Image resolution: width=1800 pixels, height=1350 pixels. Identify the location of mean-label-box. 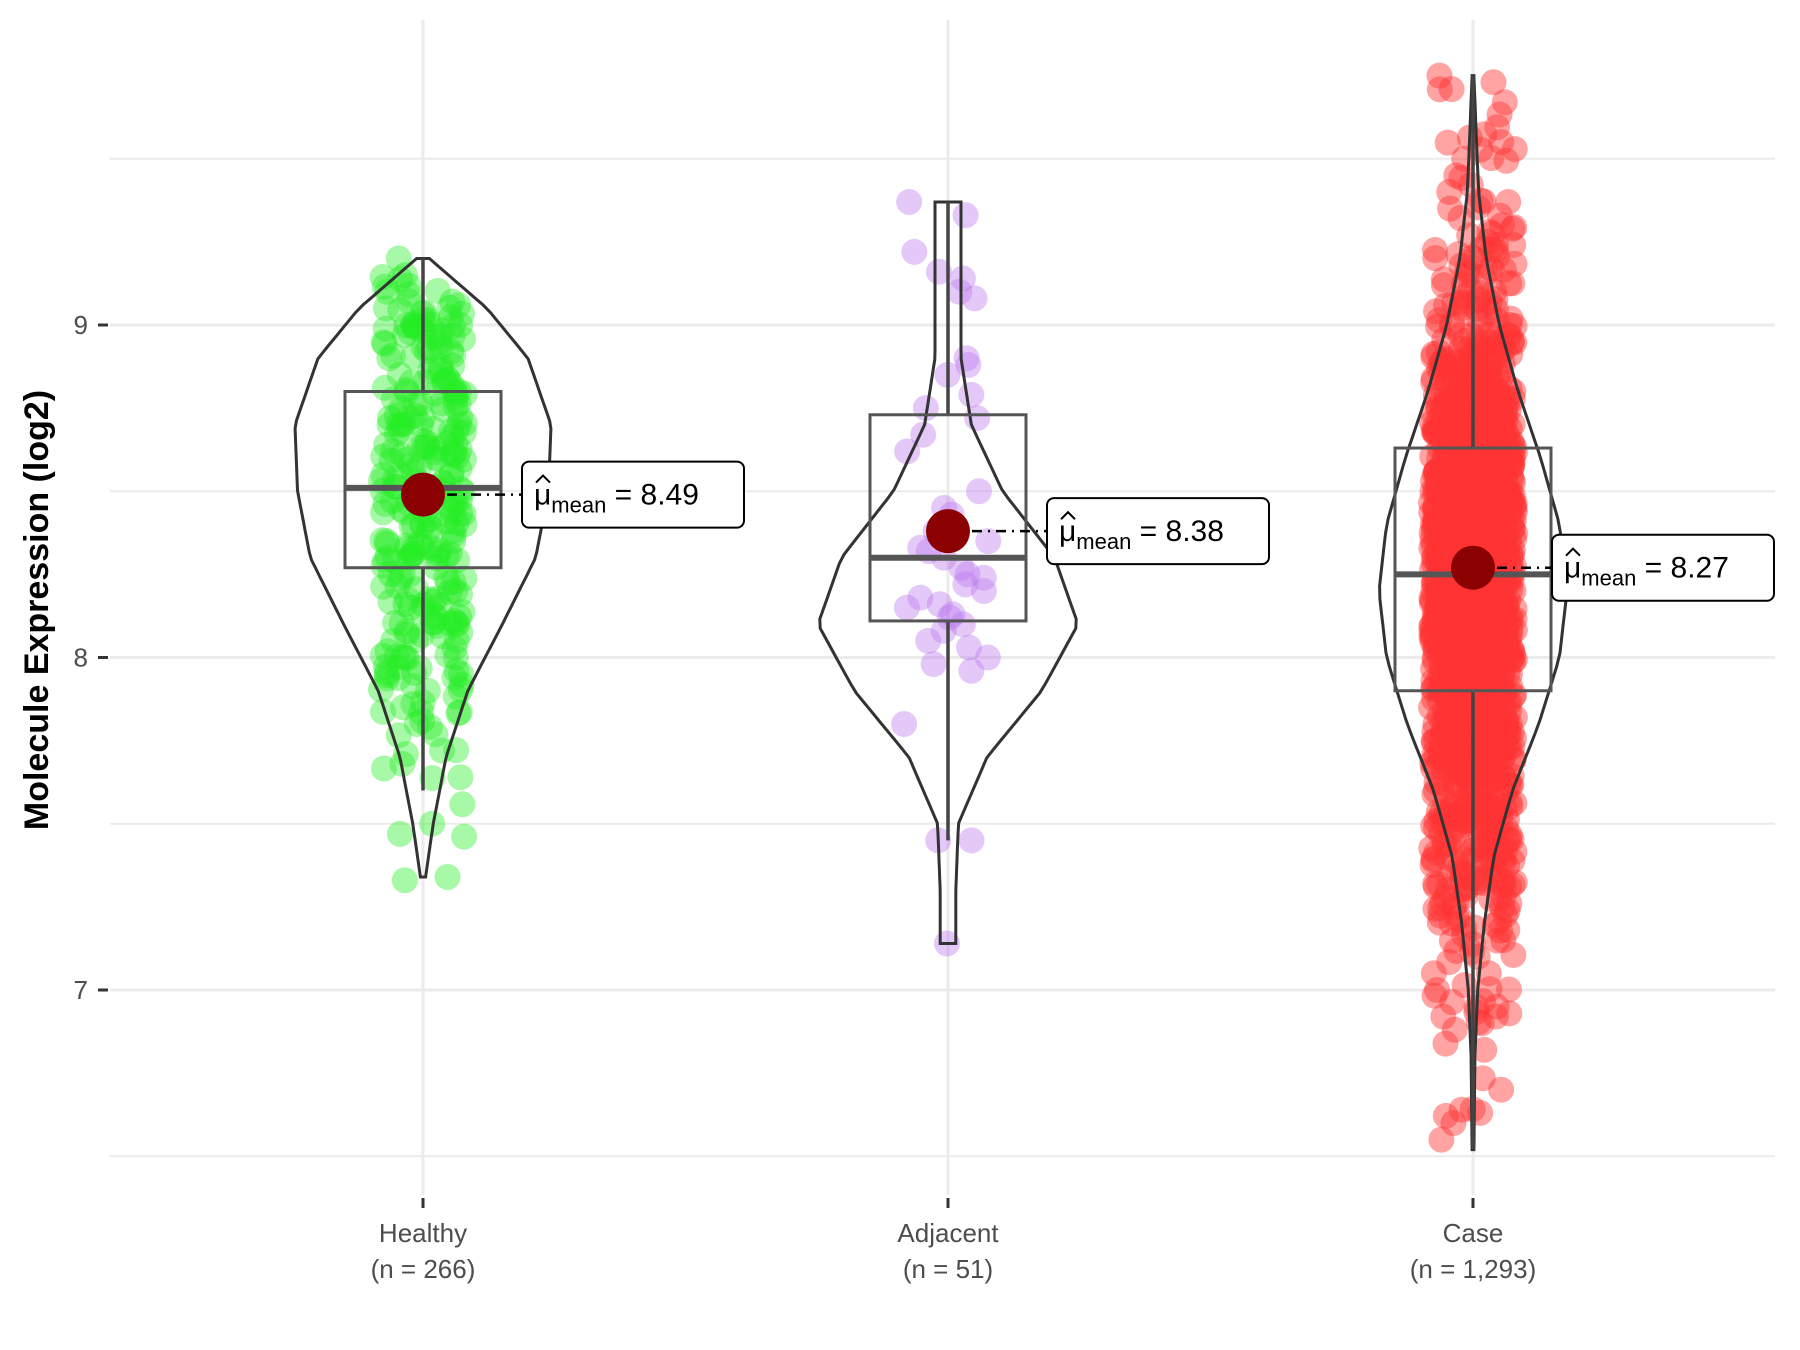
(1663, 567).